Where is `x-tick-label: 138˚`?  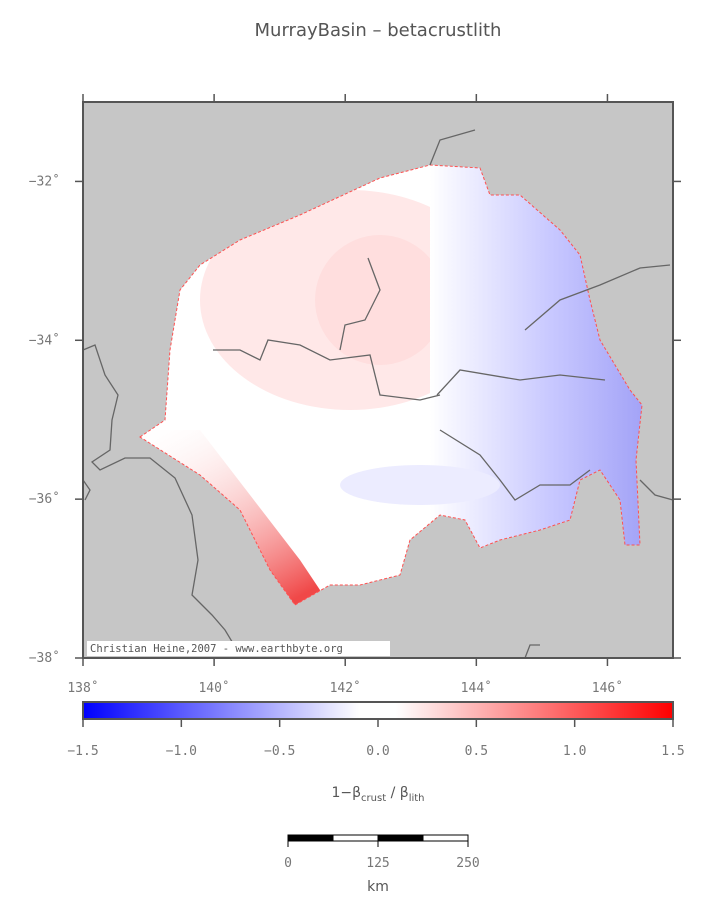
x-tick-label: 138˚ is located at coordinates (82, 688).